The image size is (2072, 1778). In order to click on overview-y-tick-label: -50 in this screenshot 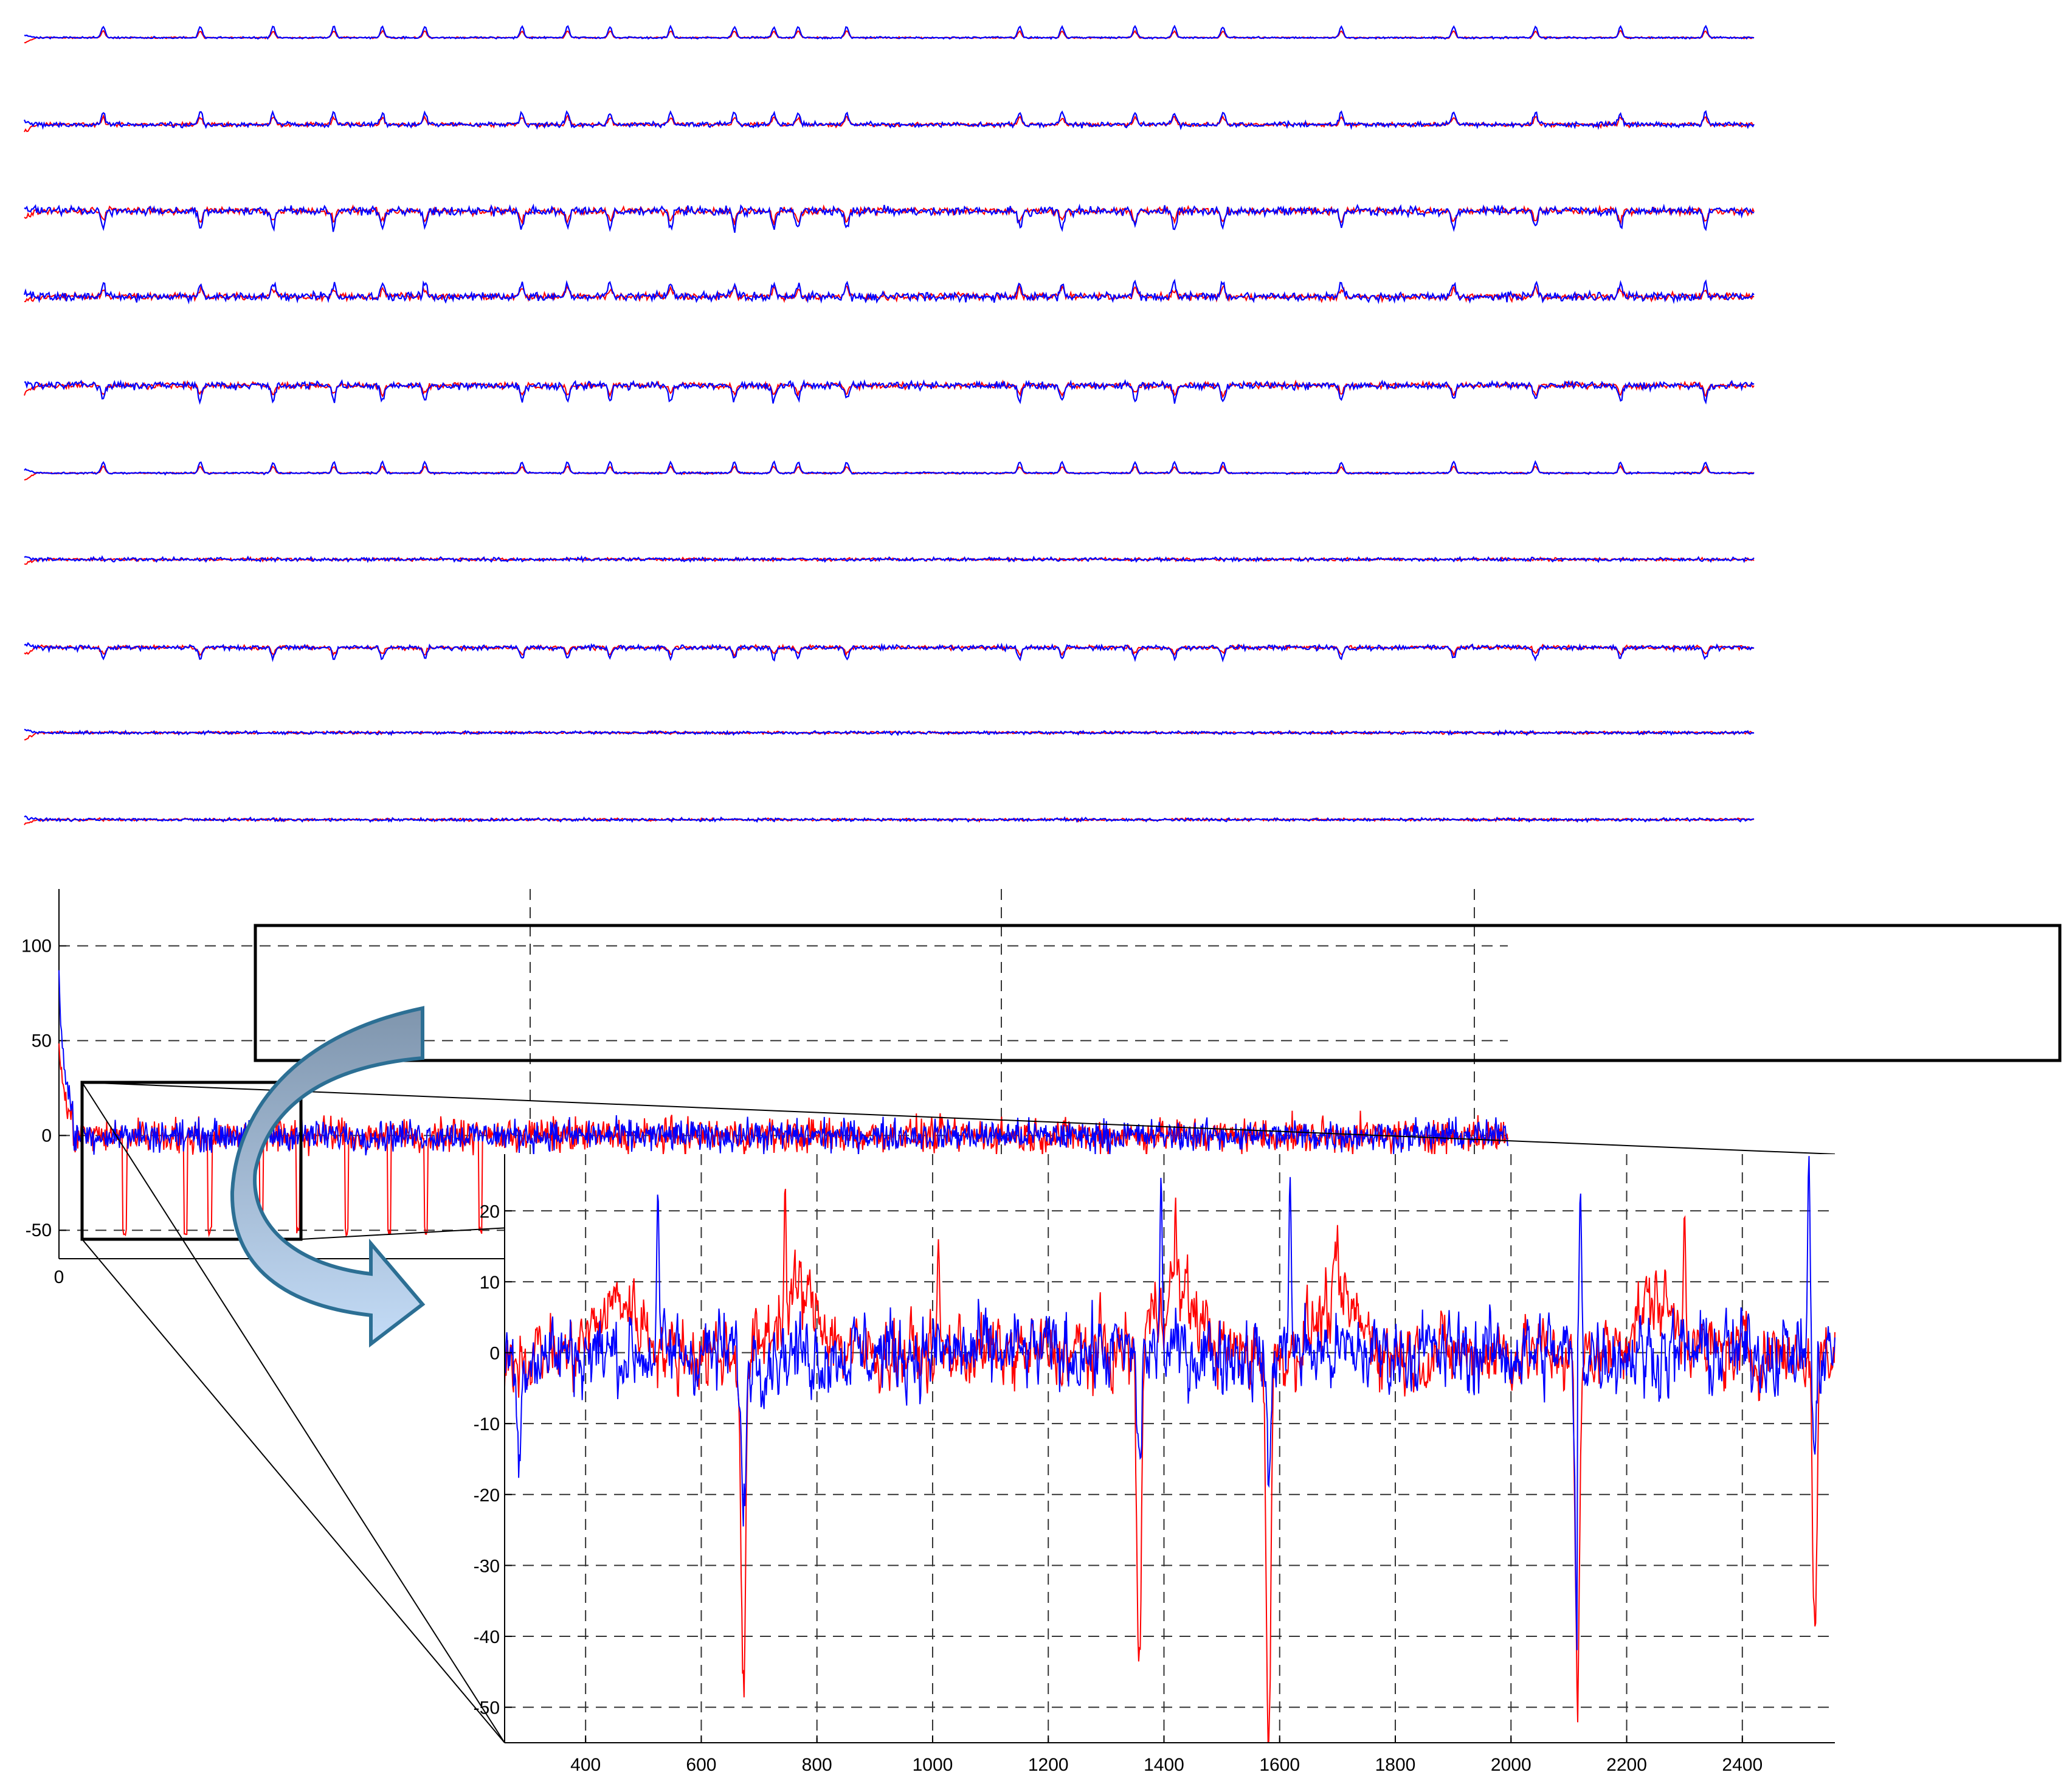, I will do `click(39, 1230)`.